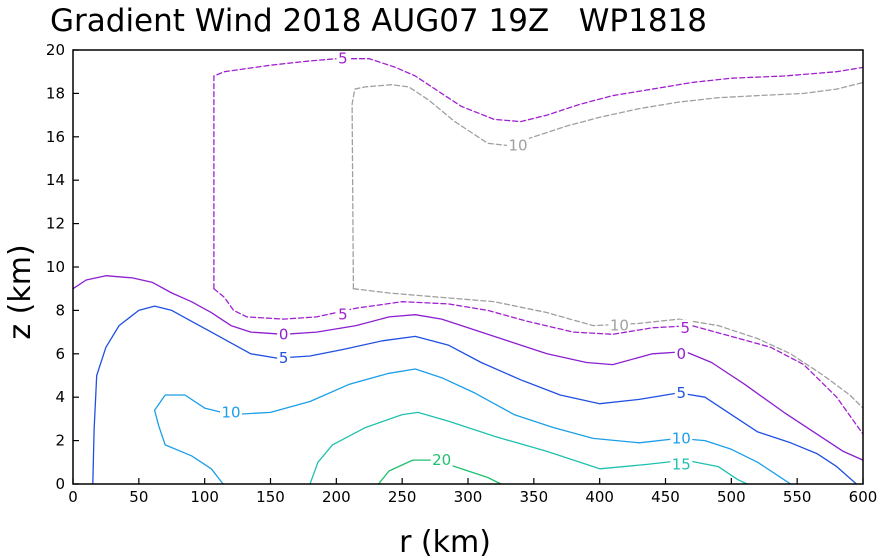 This screenshot has width=879, height=560. I want to click on x-tick-label: 100, so click(204, 497).